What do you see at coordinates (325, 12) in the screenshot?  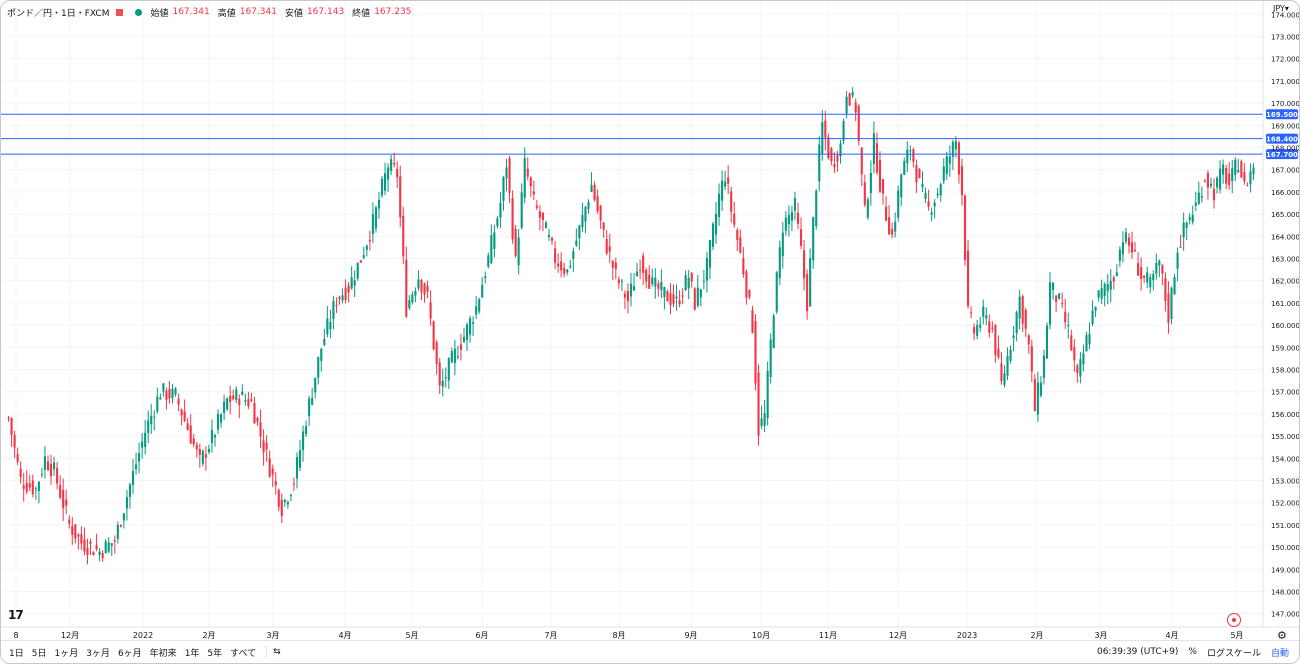 I see `low-value: 167.143` at bounding box center [325, 12].